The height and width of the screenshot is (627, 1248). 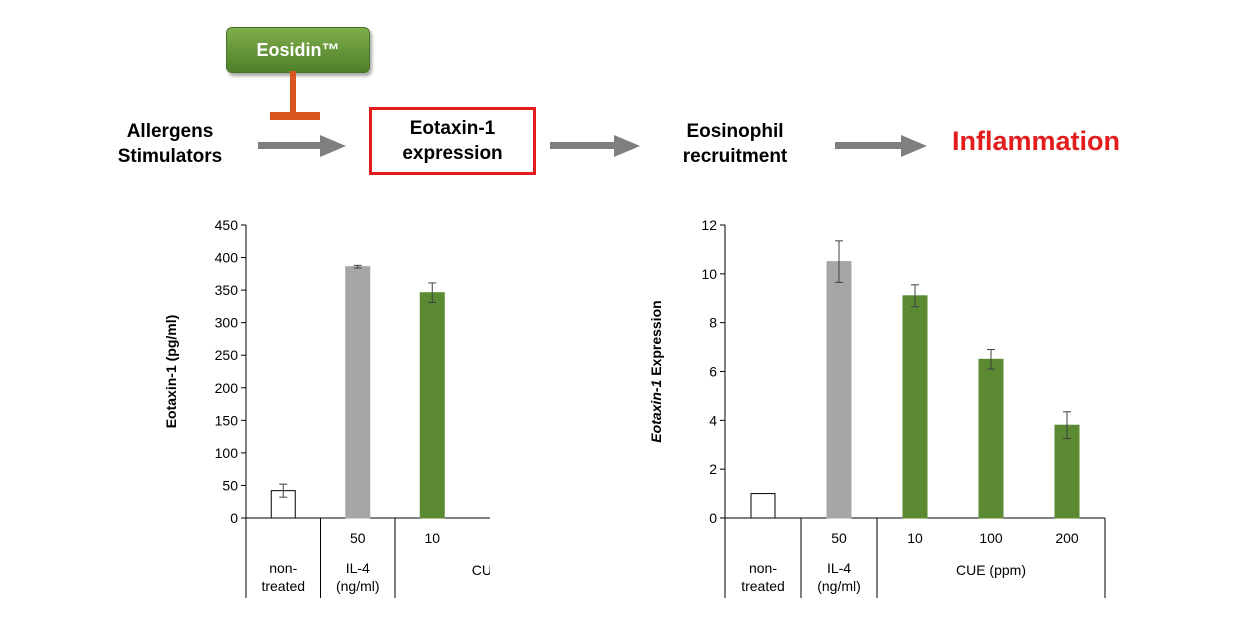 What do you see at coordinates (227, 355) in the screenshot?
I see `left-chart-y-tick-label: 250` at bounding box center [227, 355].